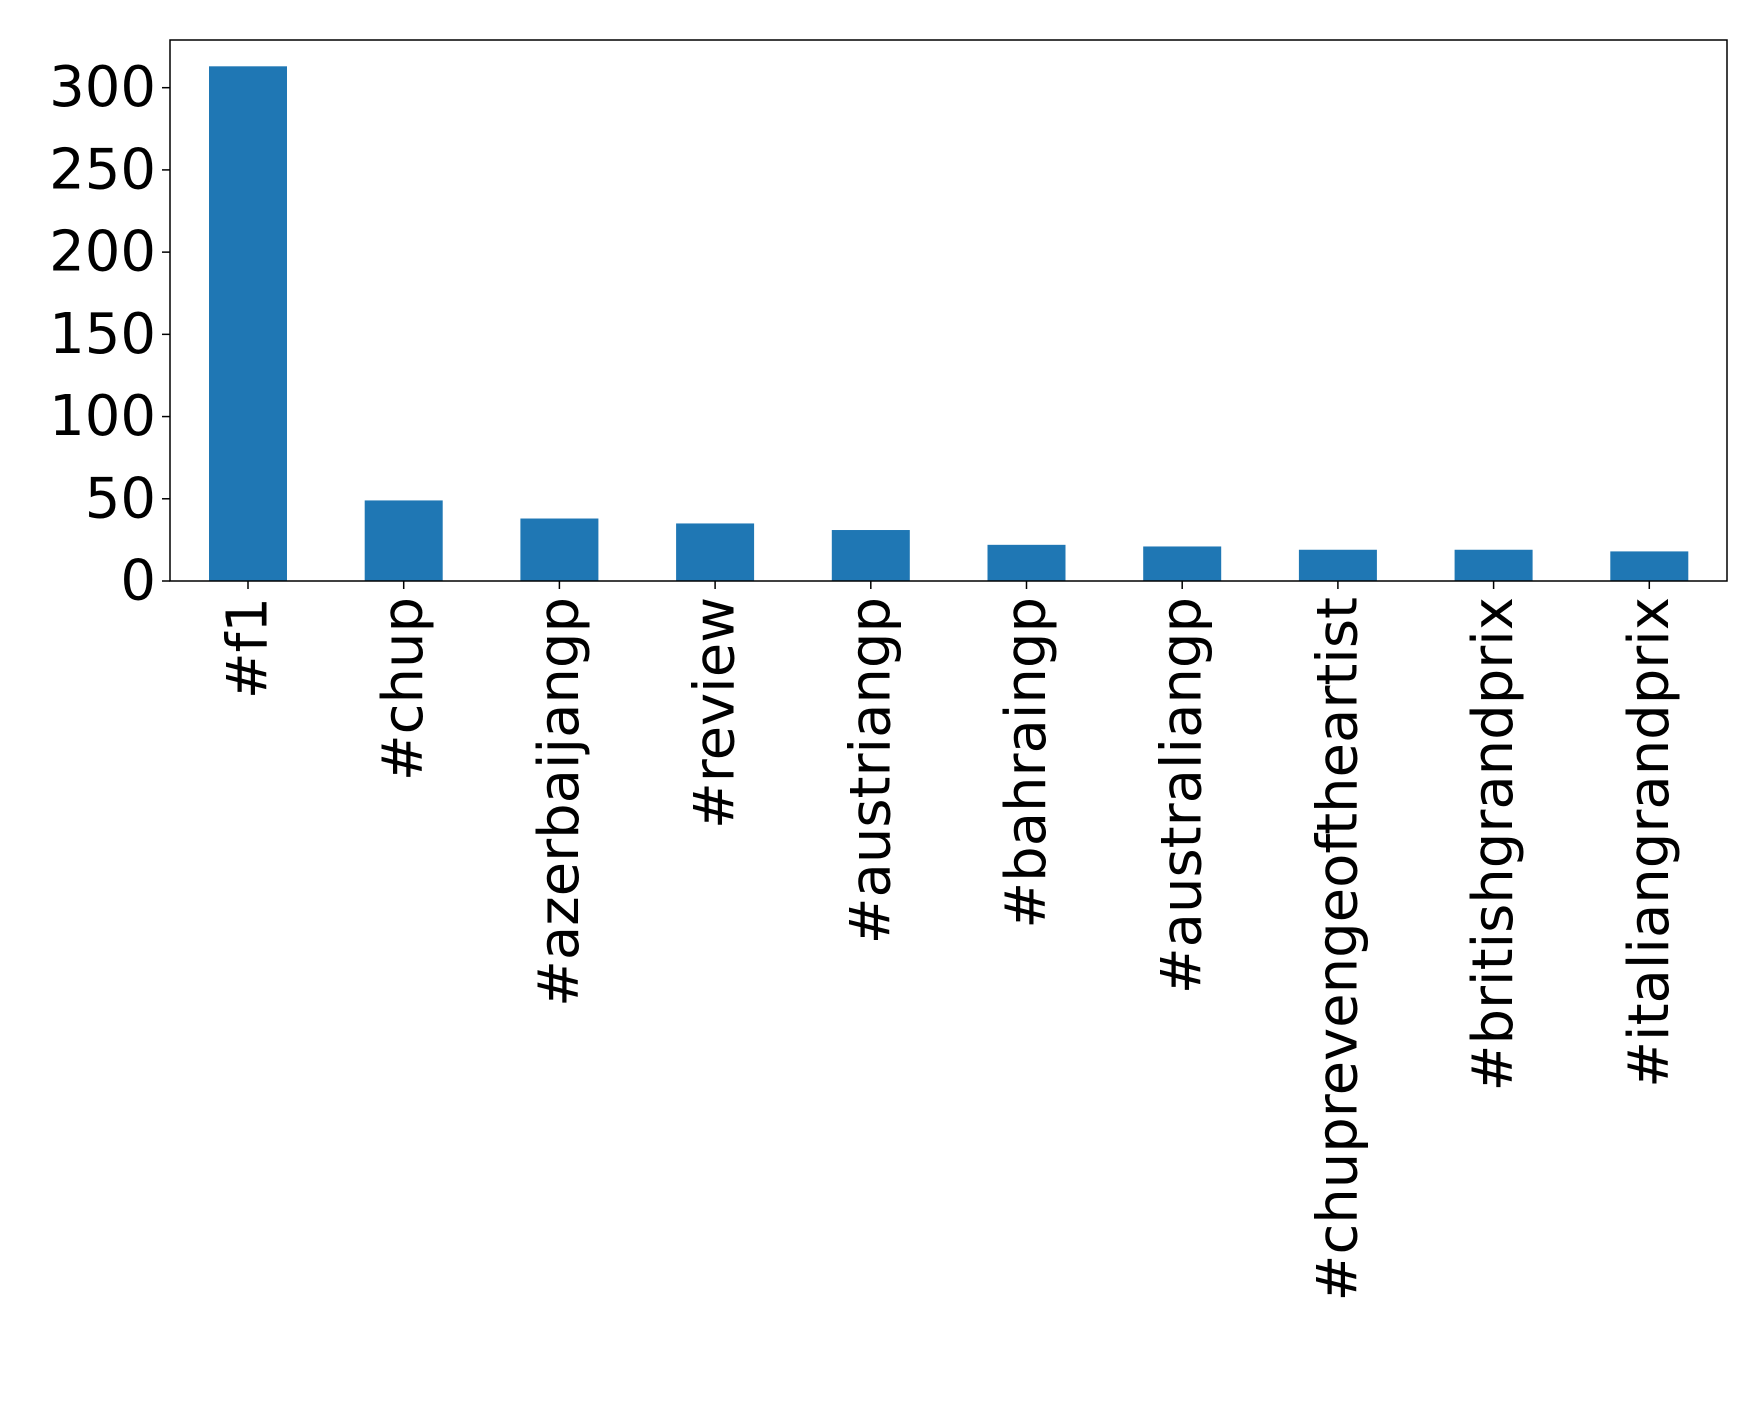  Describe the element at coordinates (1182, 563) in the screenshot. I see `bar-australiangp` at that location.